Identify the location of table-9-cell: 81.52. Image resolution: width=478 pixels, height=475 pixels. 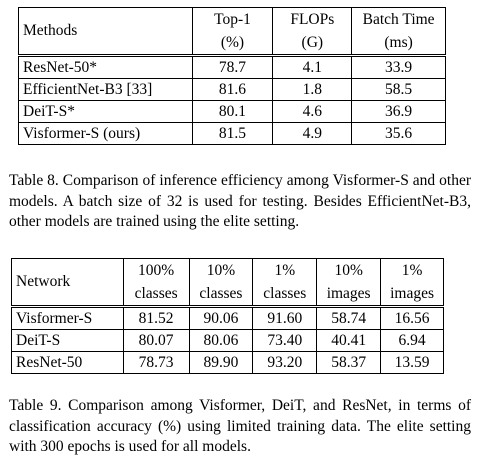
(156, 318).